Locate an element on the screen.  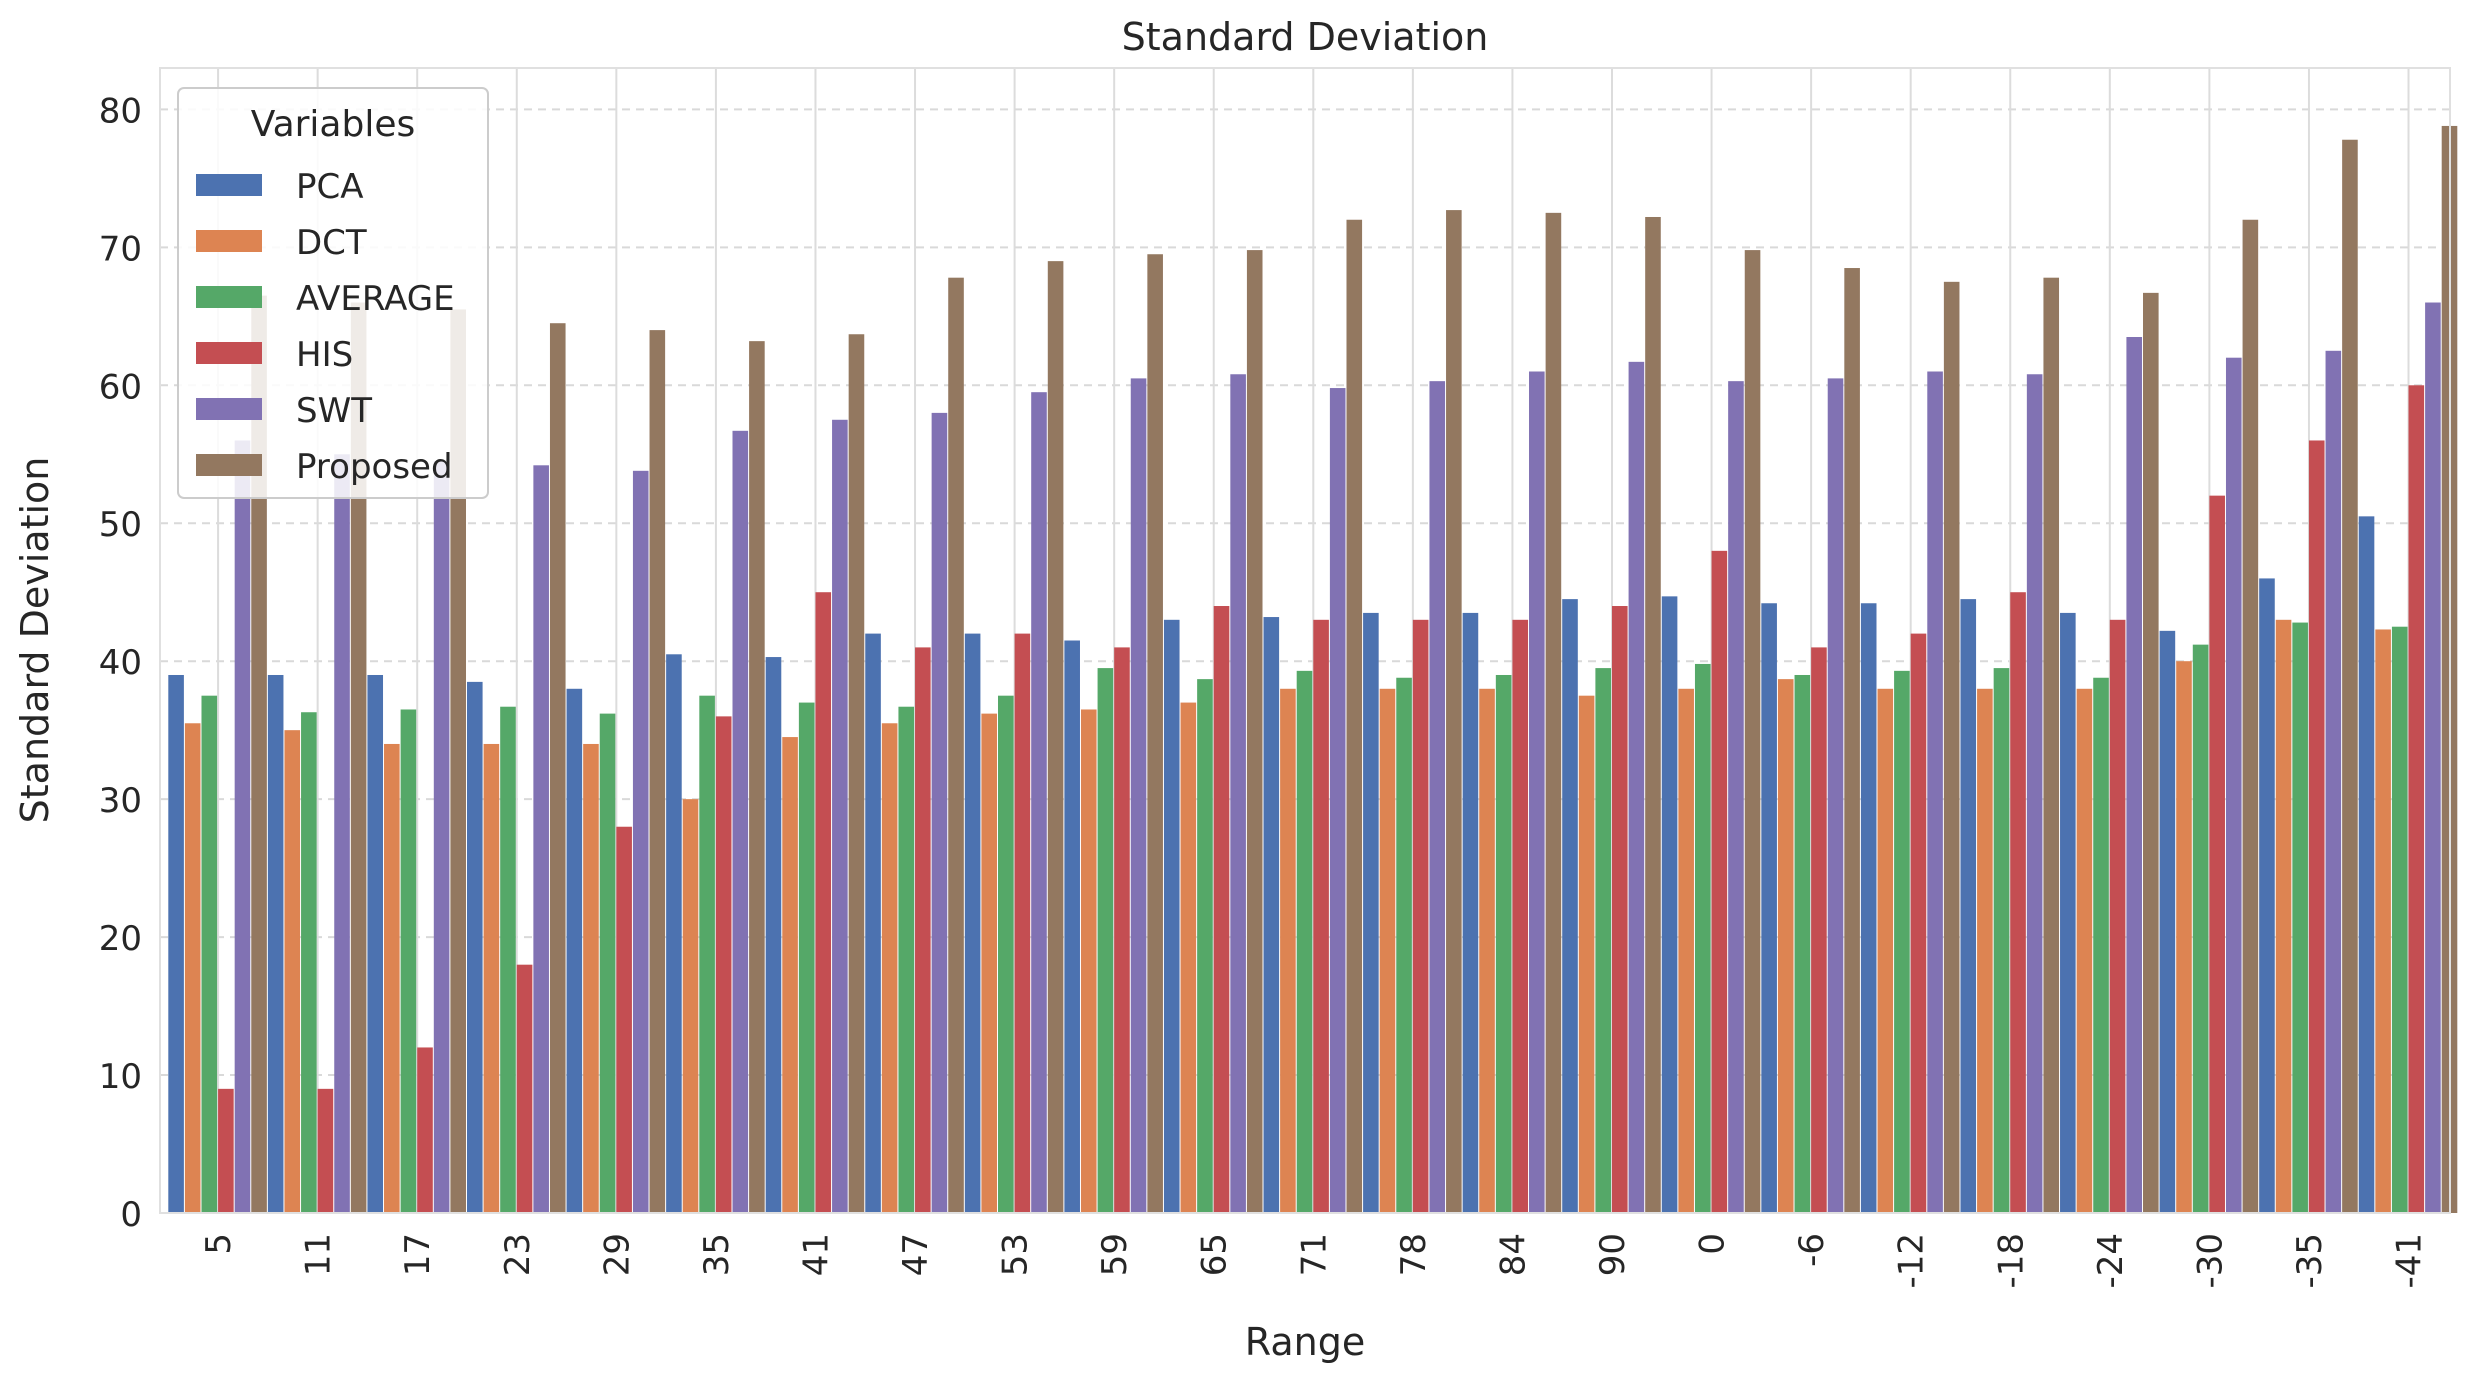
bar-average--41 is located at coordinates (2399, 919).